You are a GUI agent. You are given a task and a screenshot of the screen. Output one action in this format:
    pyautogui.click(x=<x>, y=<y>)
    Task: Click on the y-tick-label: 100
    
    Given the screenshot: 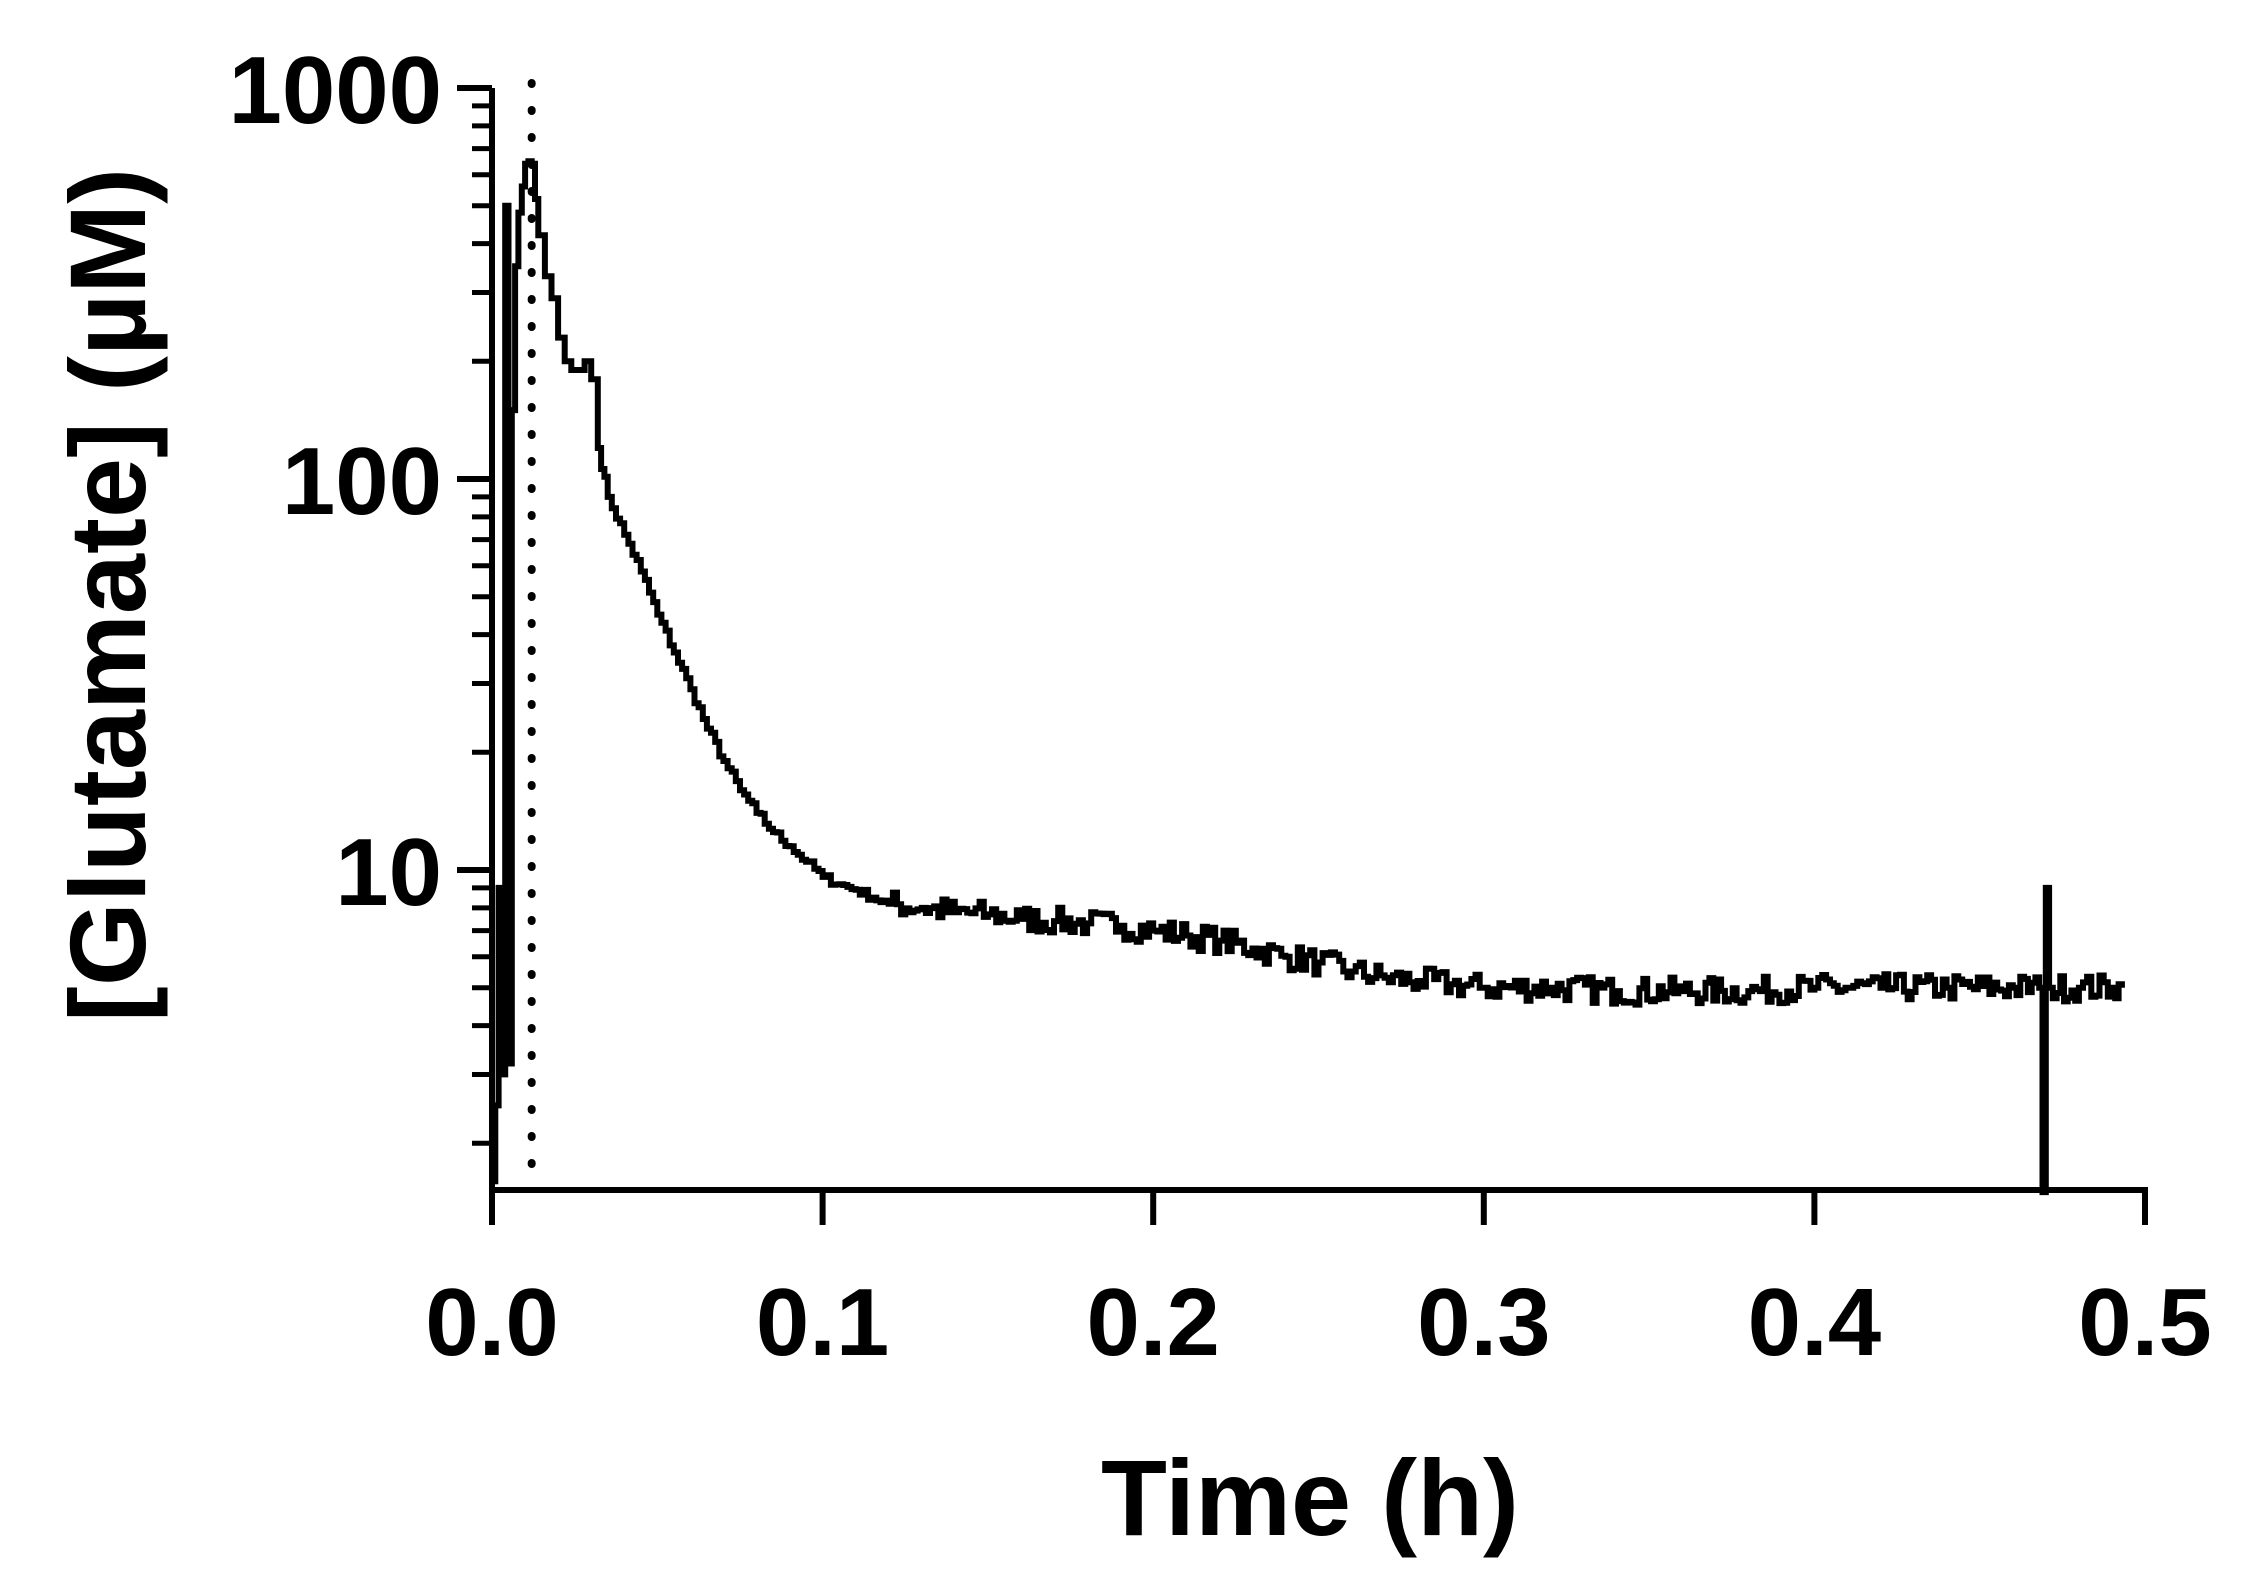 What is the action you would take?
    pyautogui.click(x=362, y=481)
    